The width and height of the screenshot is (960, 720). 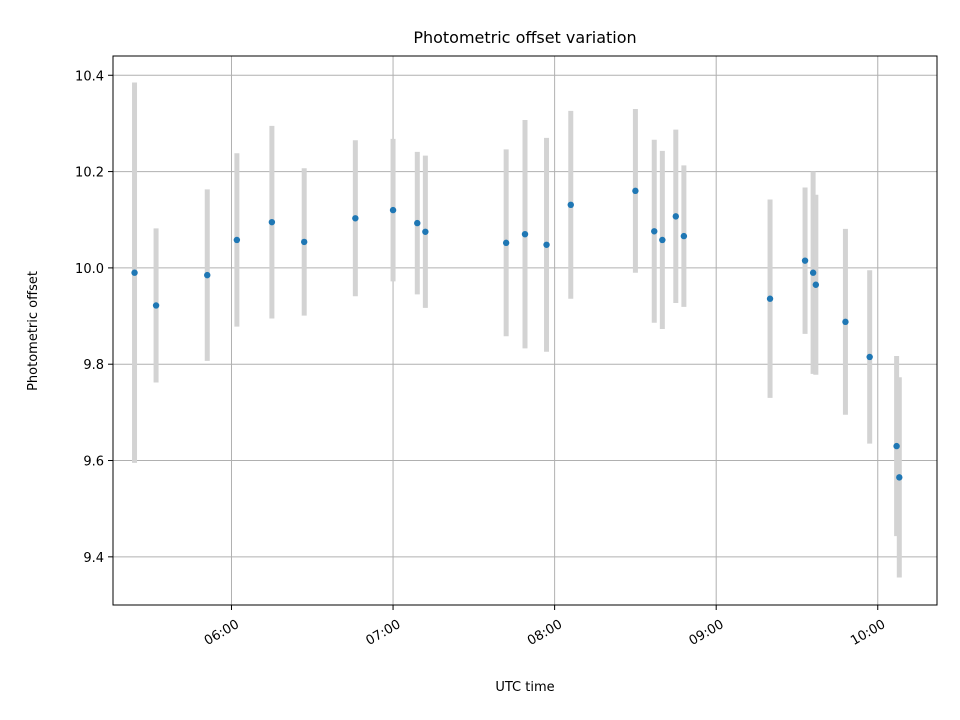 I want to click on y-tick-label: 9.8, so click(x=93, y=365).